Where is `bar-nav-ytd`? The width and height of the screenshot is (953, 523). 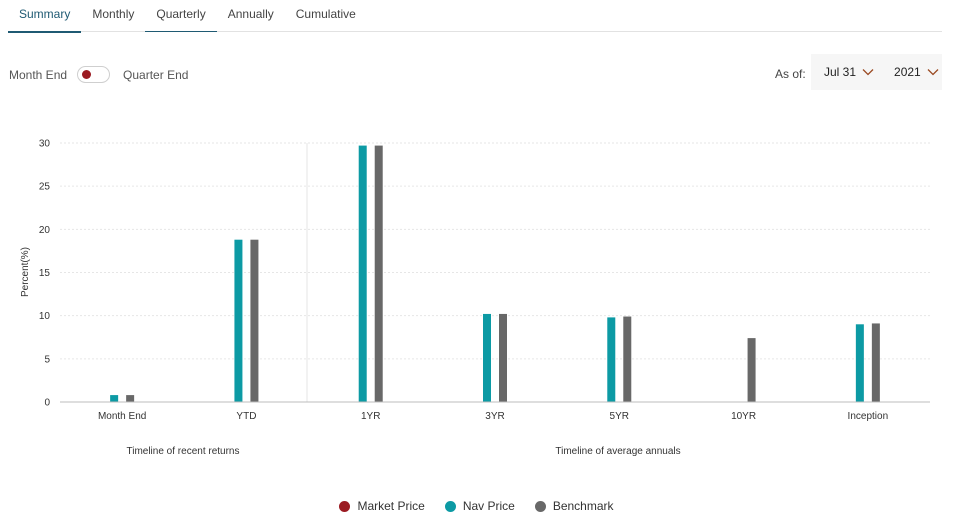
bar-nav-ytd is located at coordinates (238, 320).